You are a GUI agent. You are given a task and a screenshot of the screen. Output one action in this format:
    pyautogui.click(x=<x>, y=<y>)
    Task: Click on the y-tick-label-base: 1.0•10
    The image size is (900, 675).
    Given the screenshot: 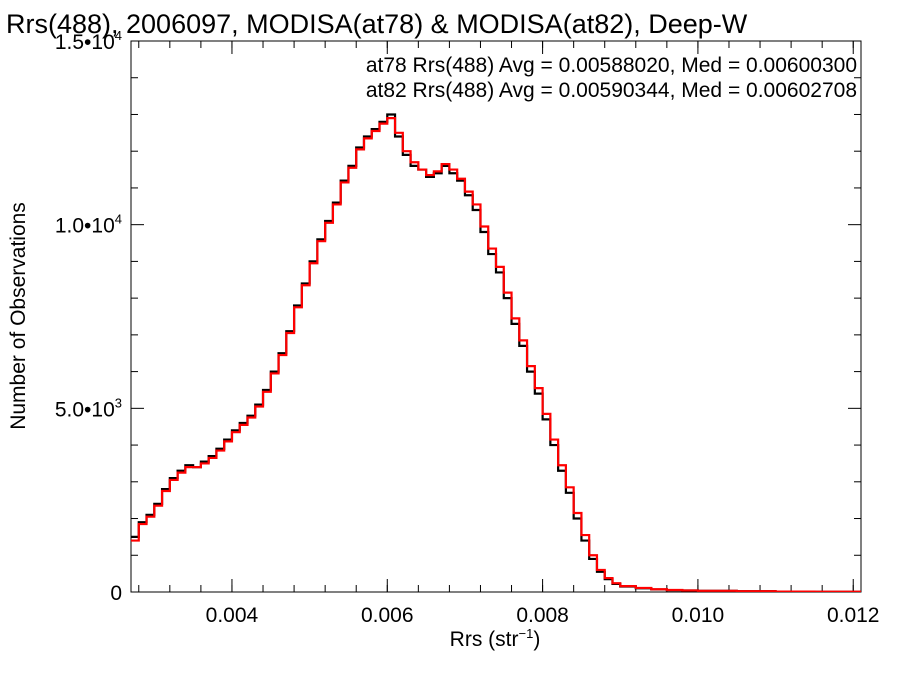 What is the action you would take?
    pyautogui.click(x=85, y=226)
    